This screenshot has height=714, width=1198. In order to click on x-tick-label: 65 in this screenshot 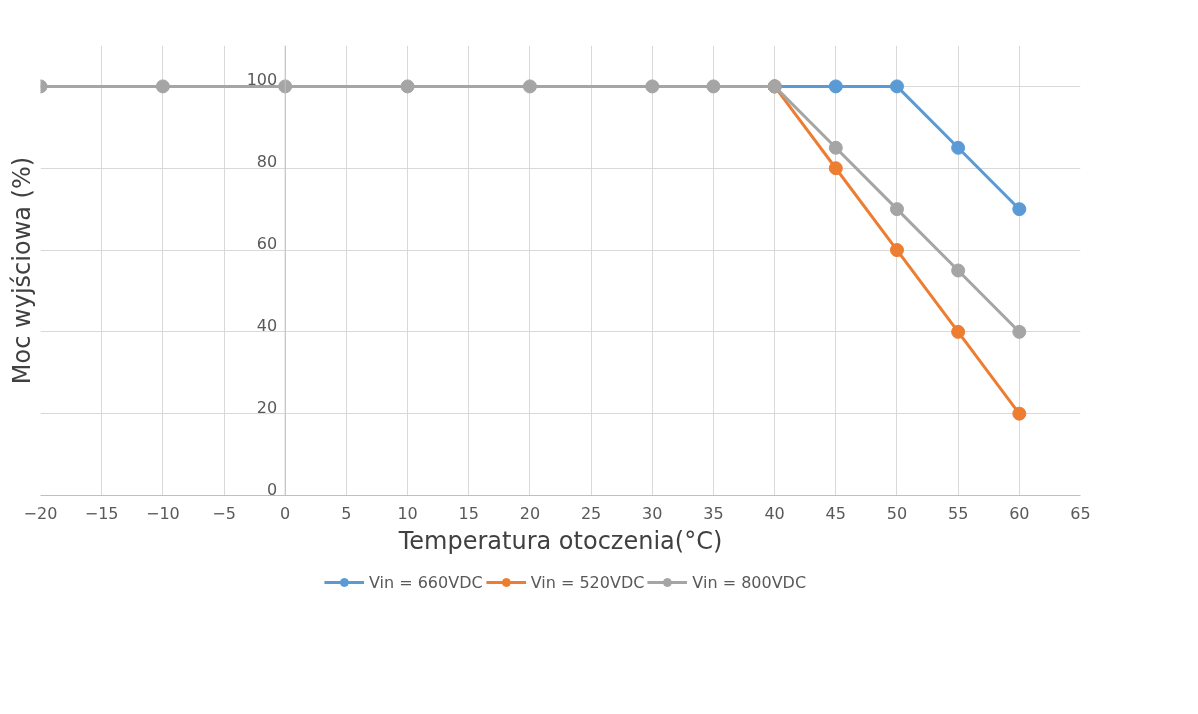, I will do `click(1080, 513)`.